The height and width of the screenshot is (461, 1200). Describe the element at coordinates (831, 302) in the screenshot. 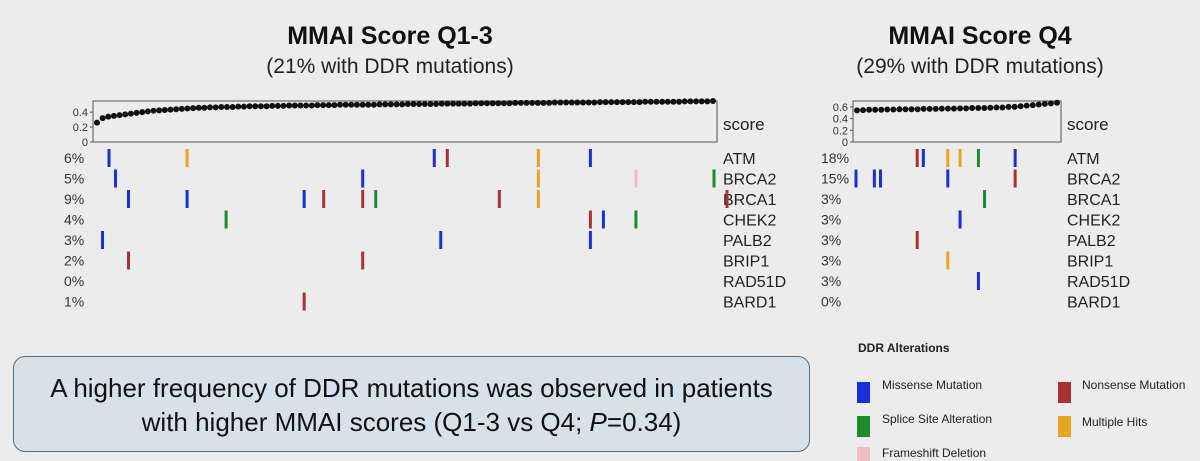

I see `gene-percent: 0%` at that location.